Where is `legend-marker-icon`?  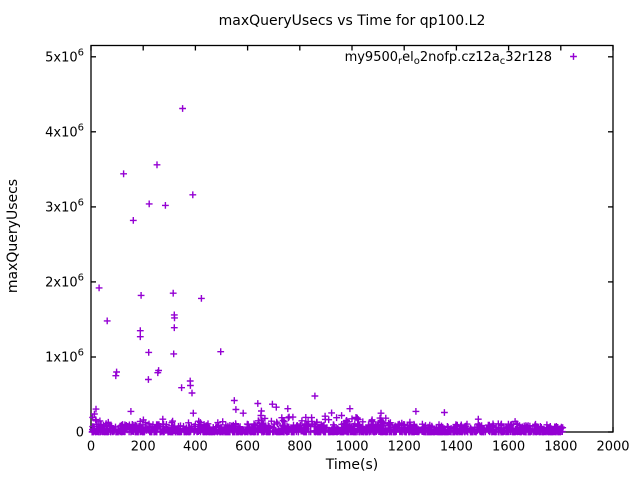 legend-marker-icon is located at coordinates (573, 56).